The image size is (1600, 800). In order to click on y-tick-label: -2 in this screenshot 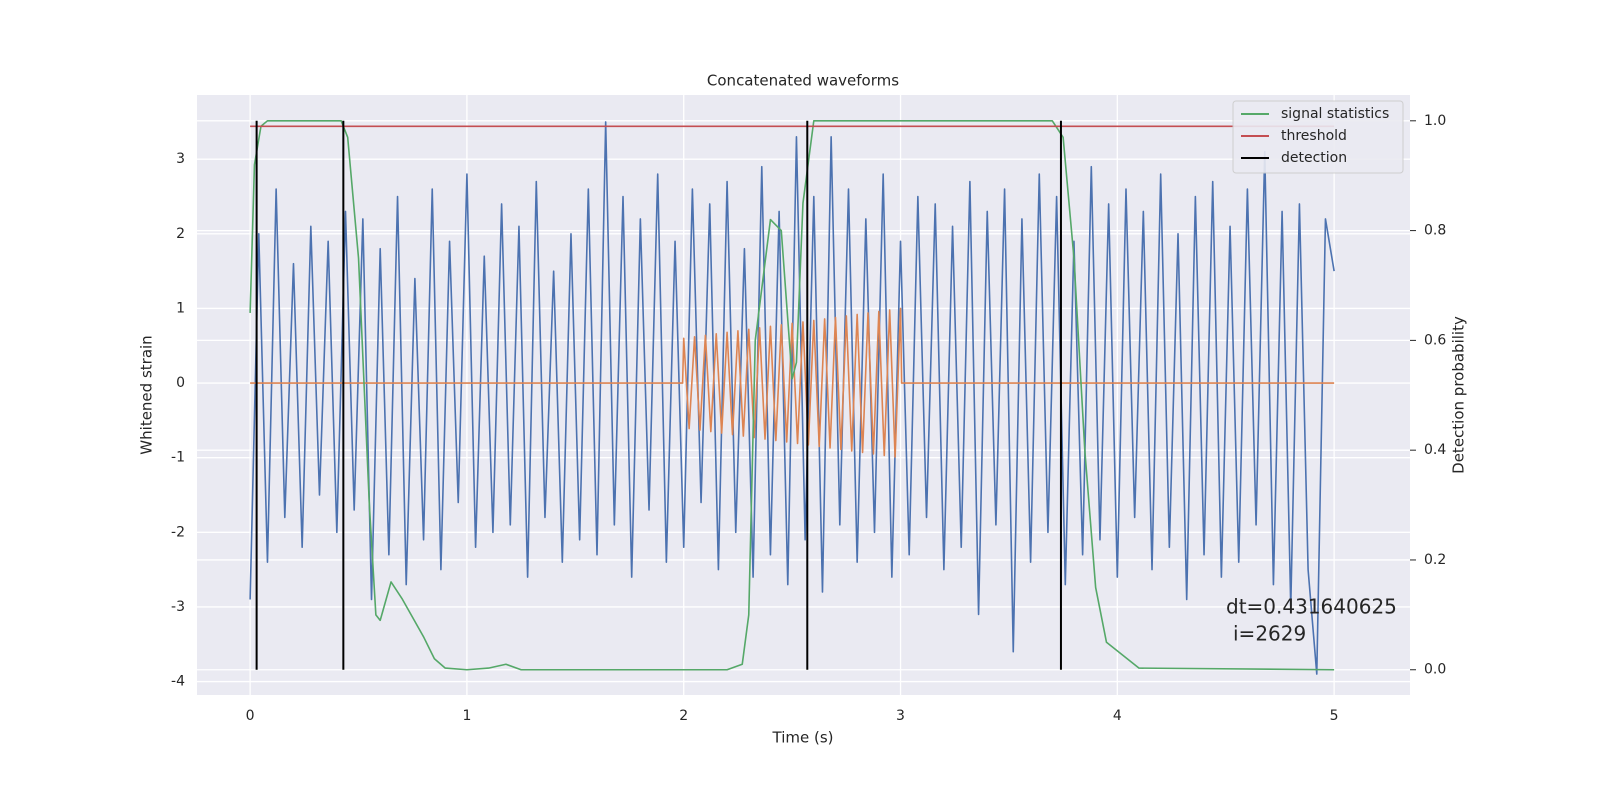, I will do `click(178, 532)`.